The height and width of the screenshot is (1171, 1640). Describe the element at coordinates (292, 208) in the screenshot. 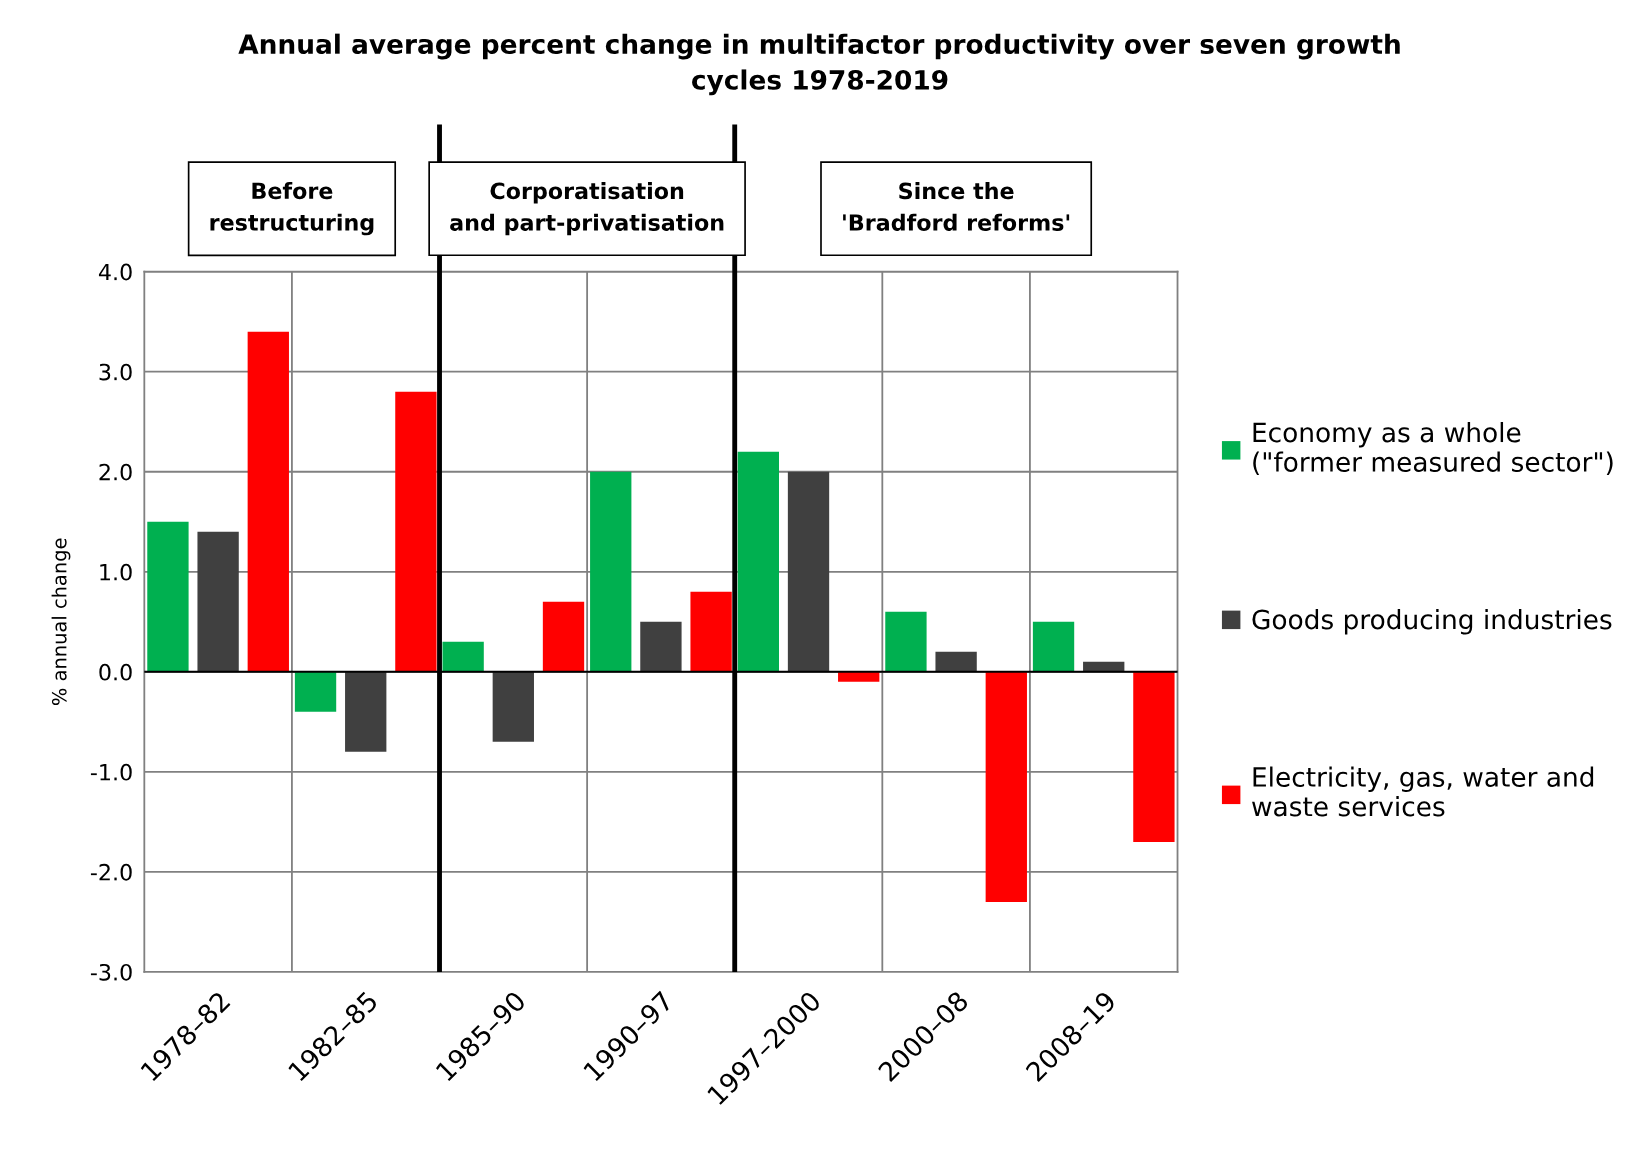

I see `text: Before restructuring` at that location.